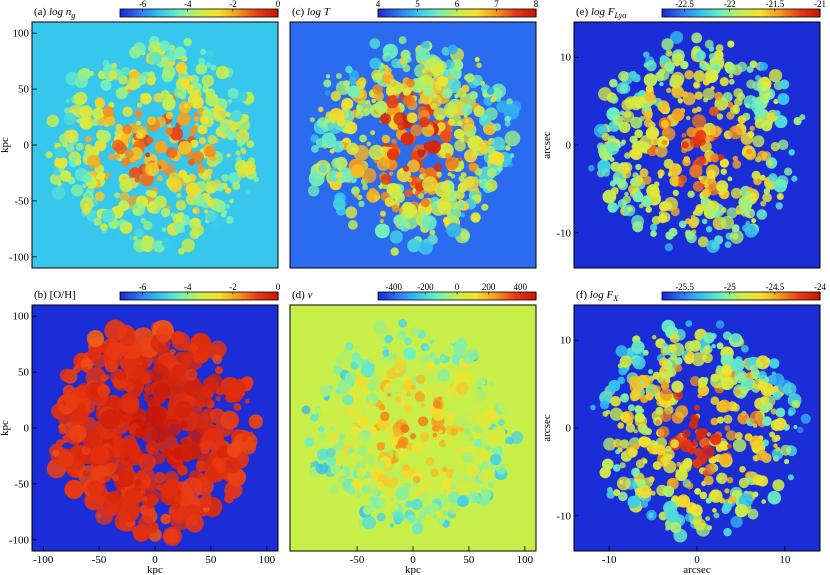 This screenshot has height=575, width=830. I want to click on panel-label: (d) v, so click(302, 295).